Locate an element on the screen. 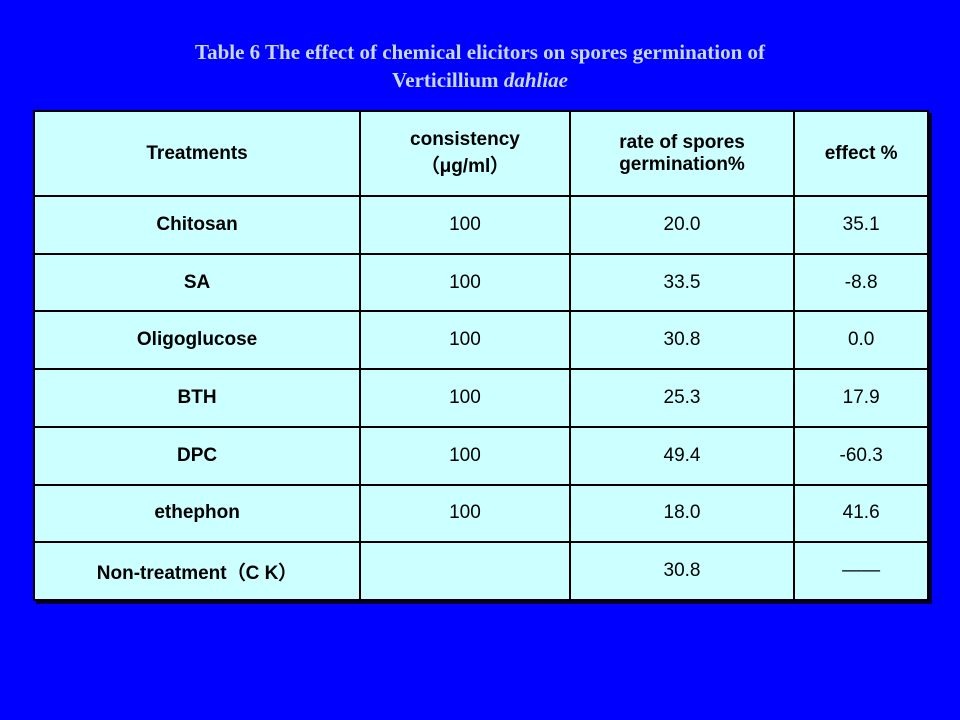  cell: 41.6 is located at coordinates (861, 513).